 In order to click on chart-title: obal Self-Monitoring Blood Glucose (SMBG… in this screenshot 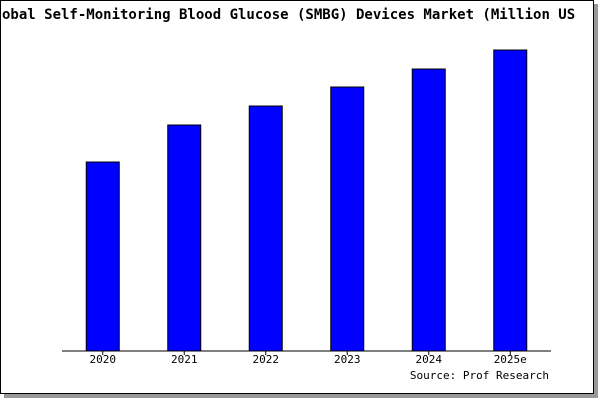, I will do `click(288, 15)`.